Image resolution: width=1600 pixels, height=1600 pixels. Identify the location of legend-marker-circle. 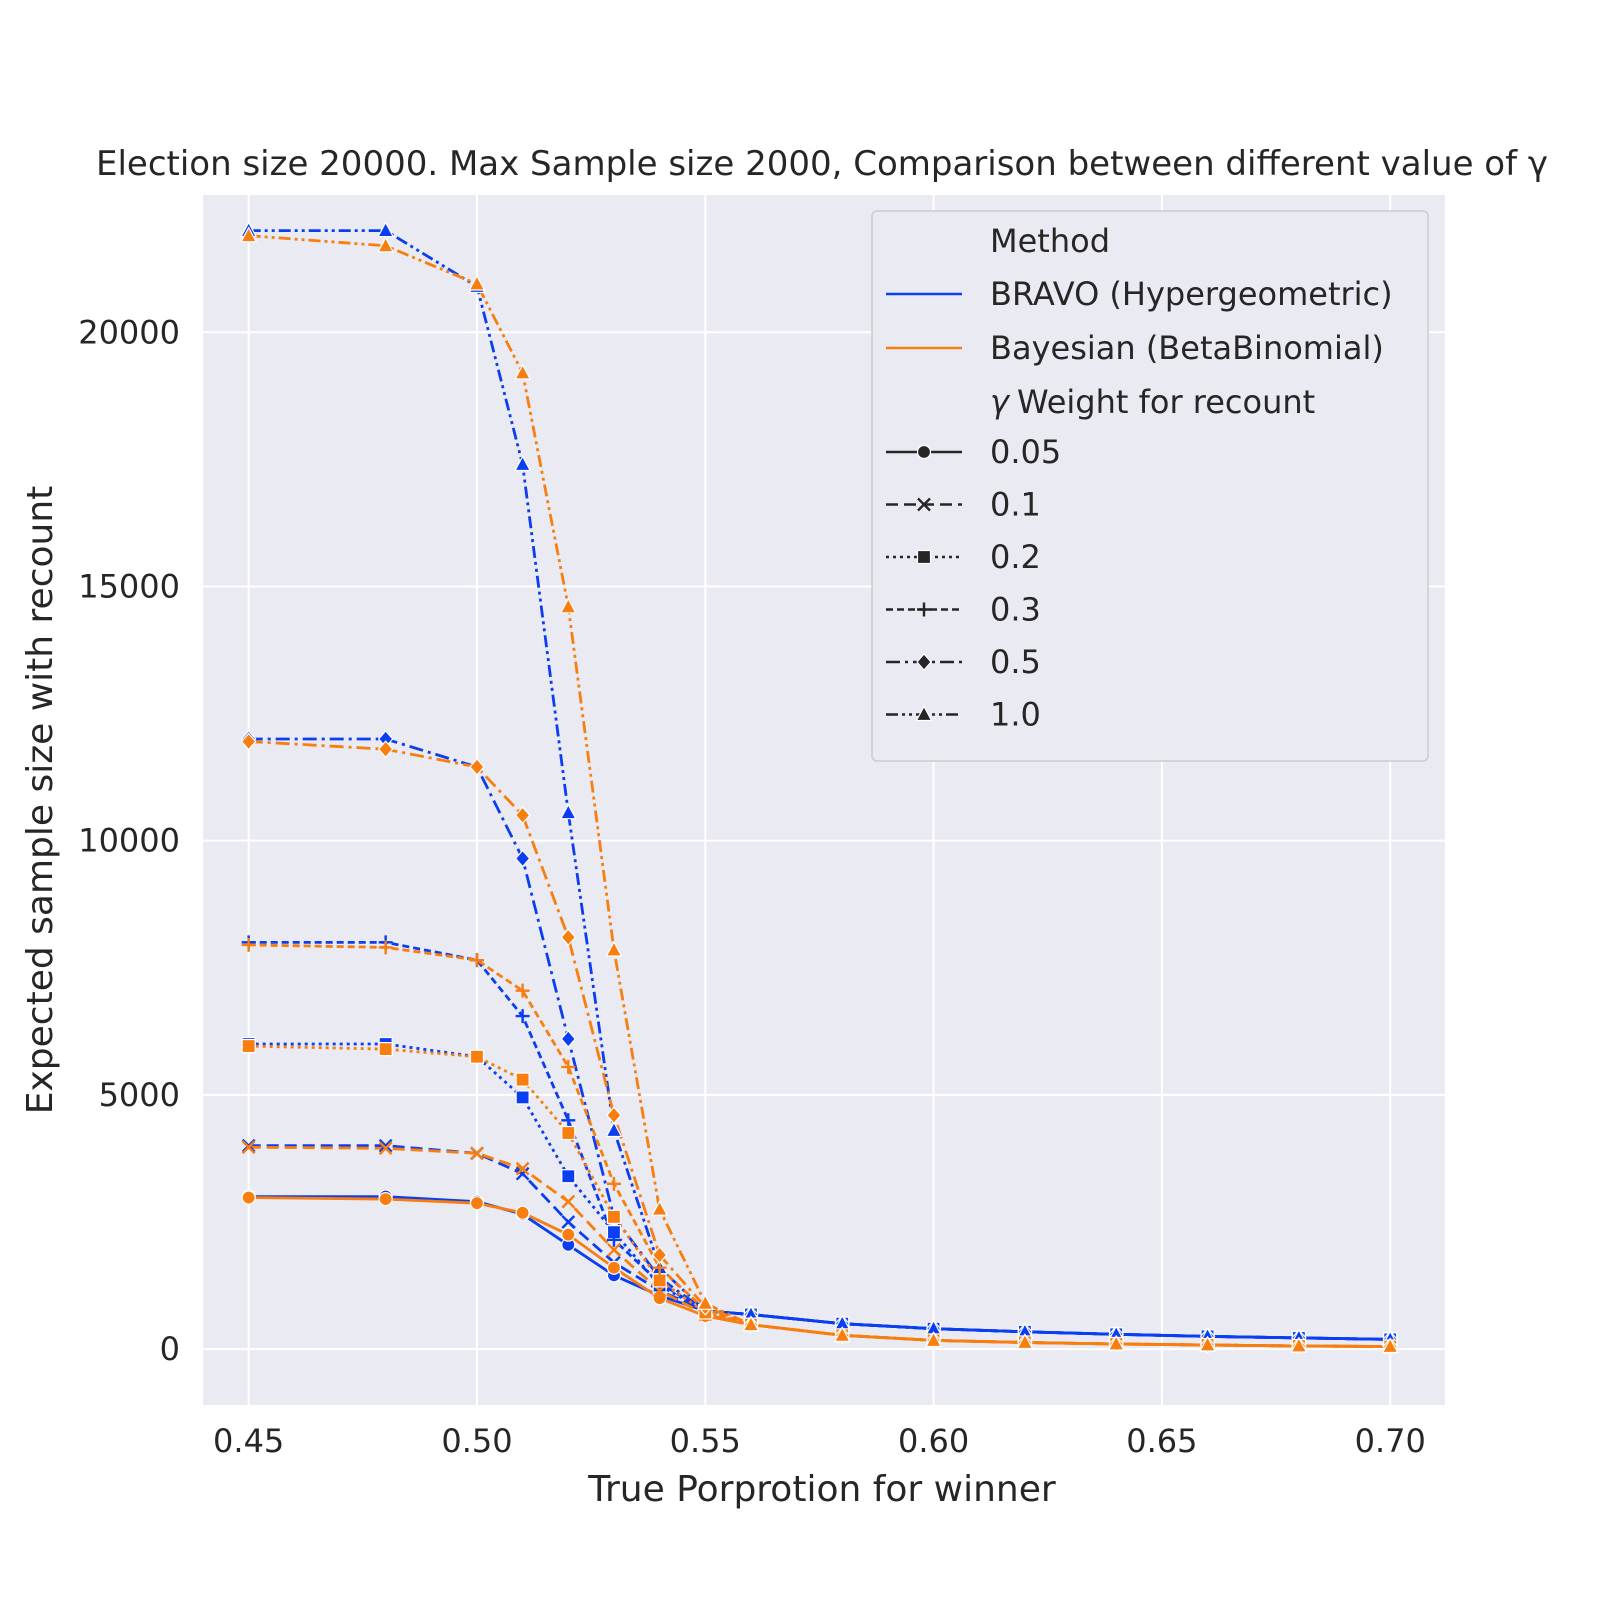
(924, 452).